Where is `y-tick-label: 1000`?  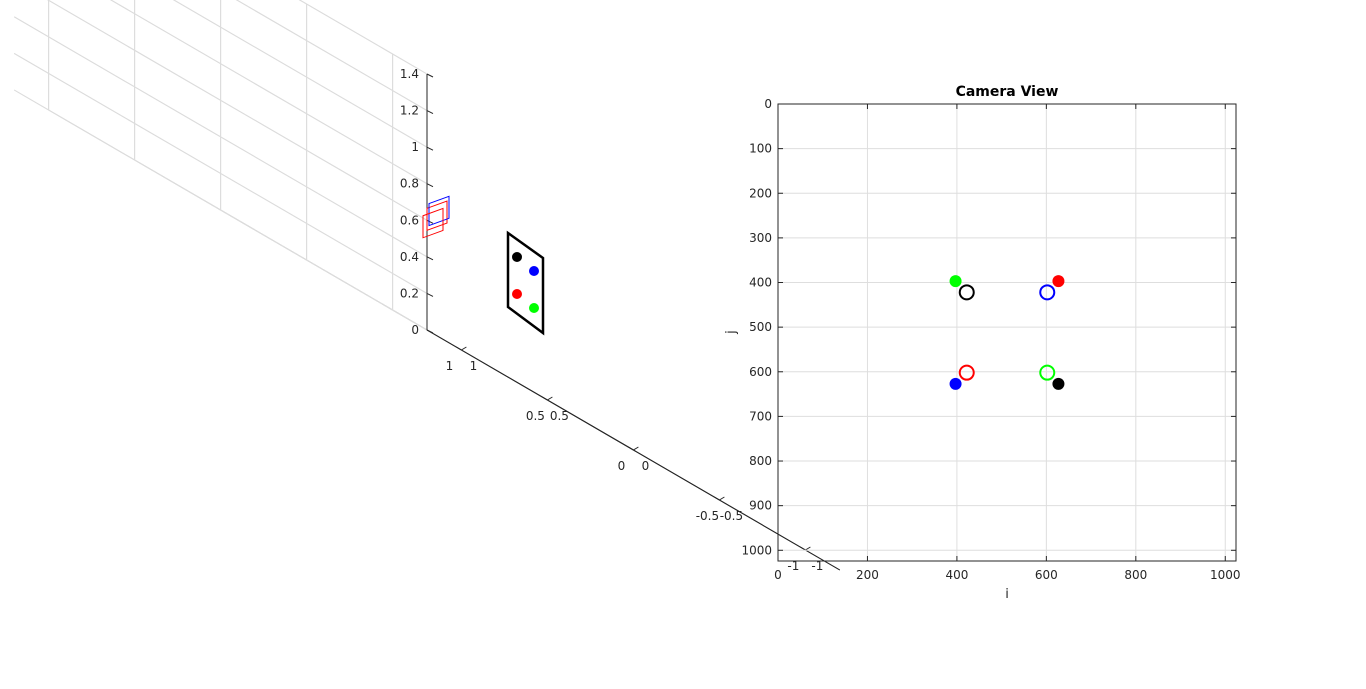 y-tick-label: 1000 is located at coordinates (756, 550).